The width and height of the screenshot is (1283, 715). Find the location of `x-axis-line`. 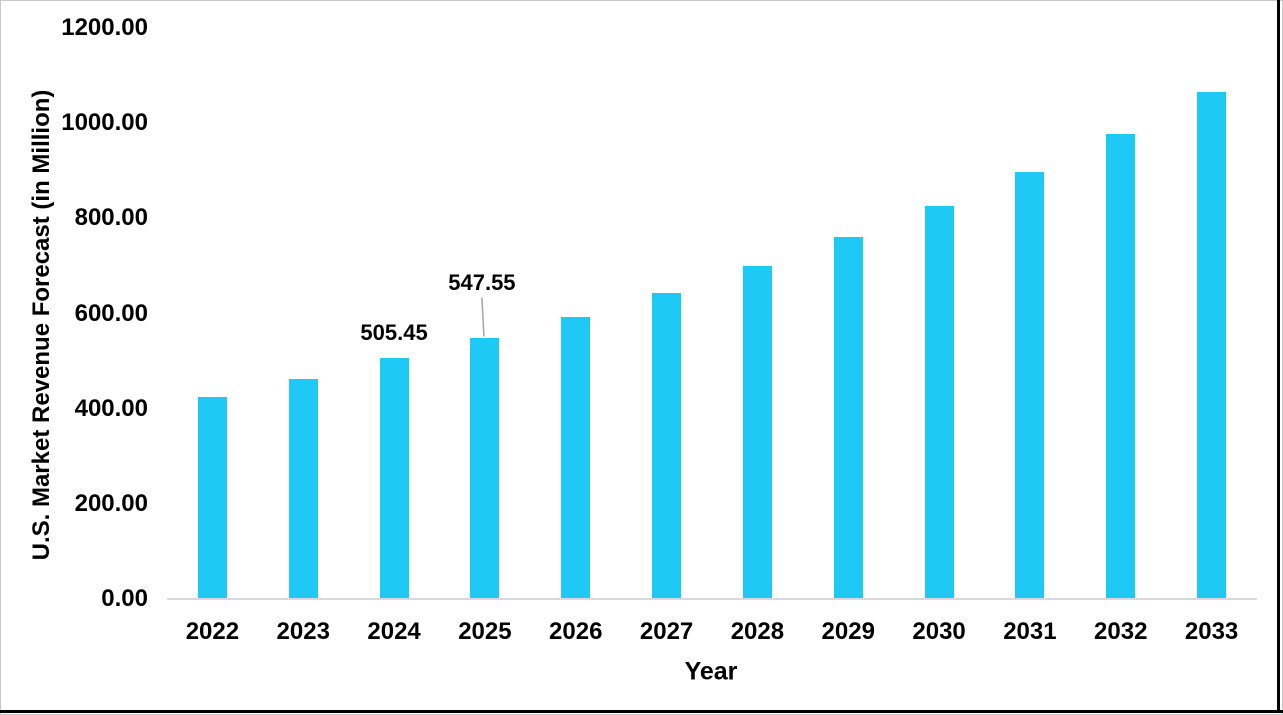

x-axis-line is located at coordinates (712, 599).